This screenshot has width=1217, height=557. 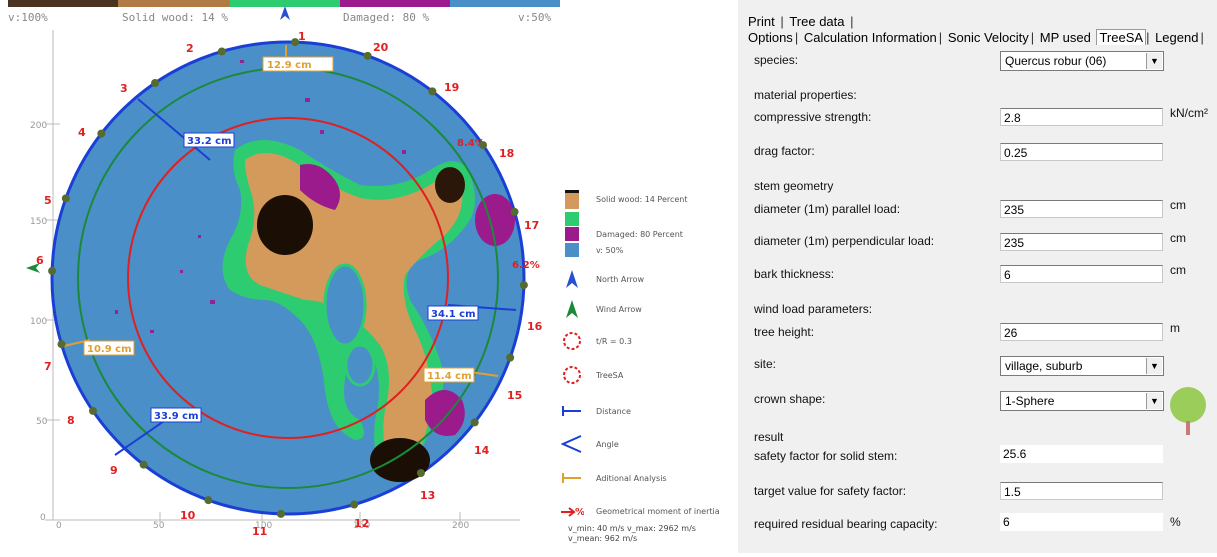 I want to click on diameter-parallel-input: 235, so click(x=1081, y=209).